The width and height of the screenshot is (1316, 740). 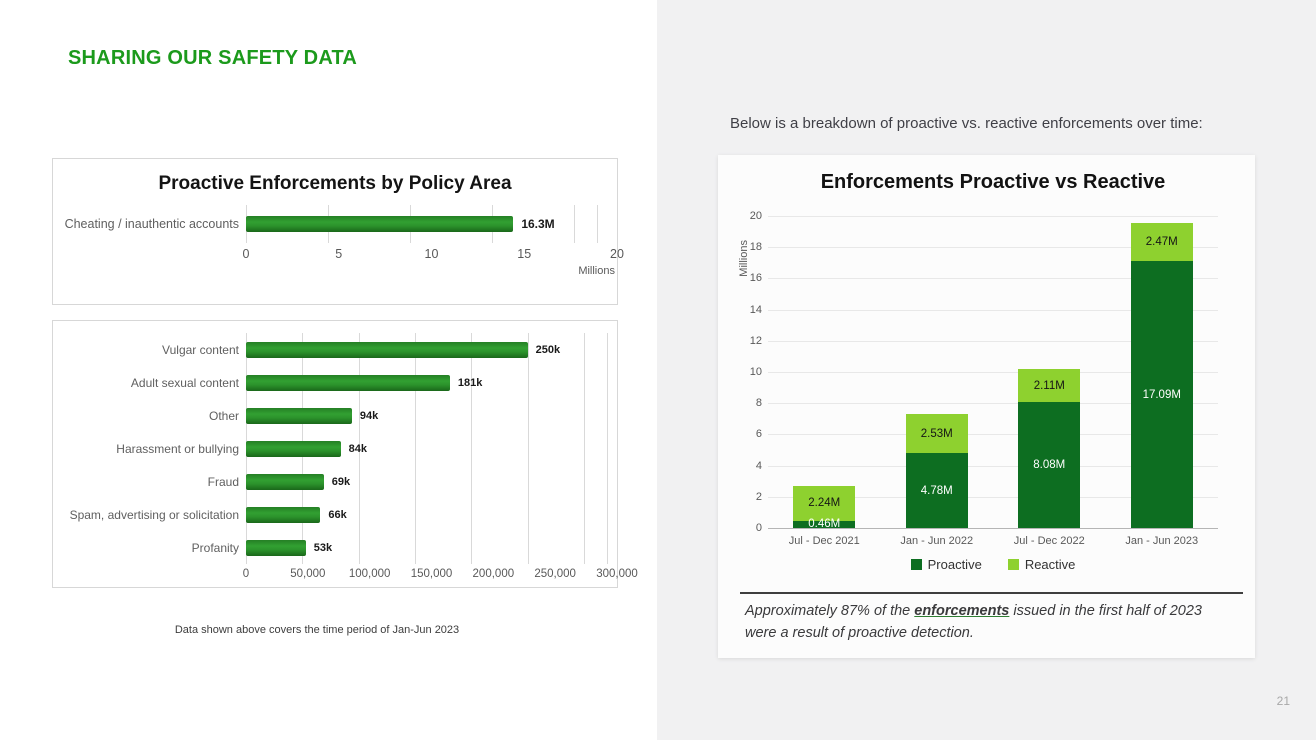 I want to click on chart-title: Proactive Enforcements by Policy Area, so click(x=335, y=183).